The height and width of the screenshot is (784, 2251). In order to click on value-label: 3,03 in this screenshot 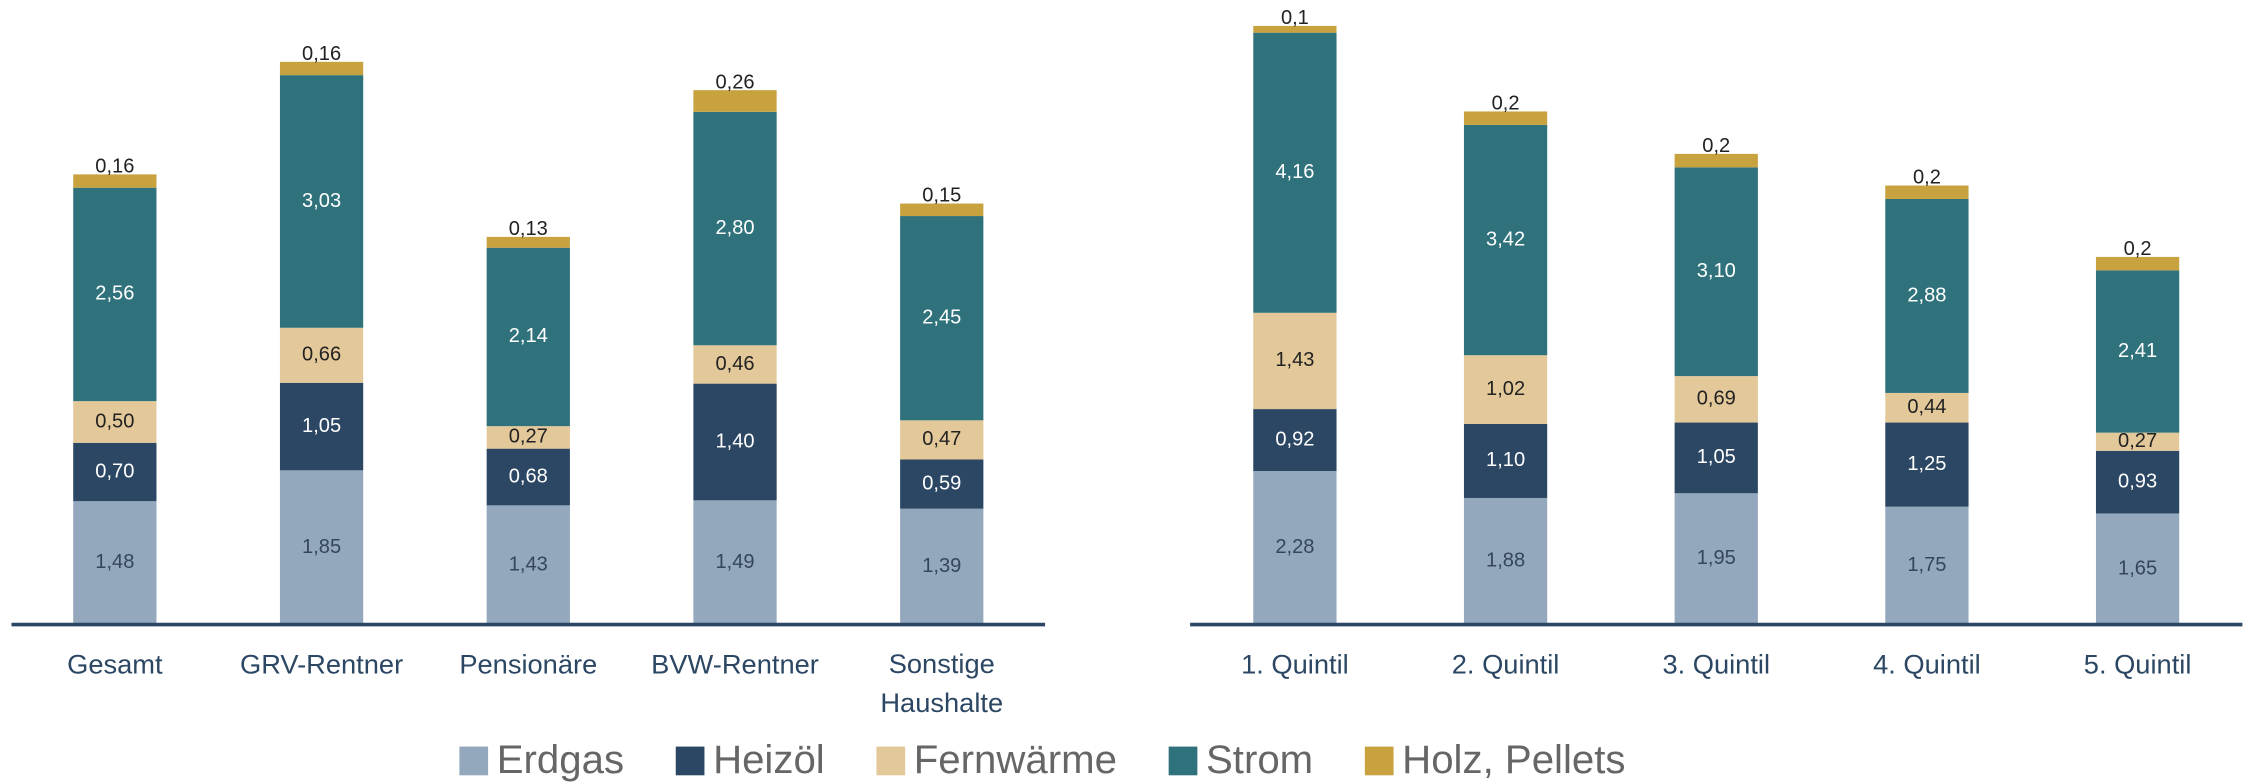, I will do `click(321, 201)`.